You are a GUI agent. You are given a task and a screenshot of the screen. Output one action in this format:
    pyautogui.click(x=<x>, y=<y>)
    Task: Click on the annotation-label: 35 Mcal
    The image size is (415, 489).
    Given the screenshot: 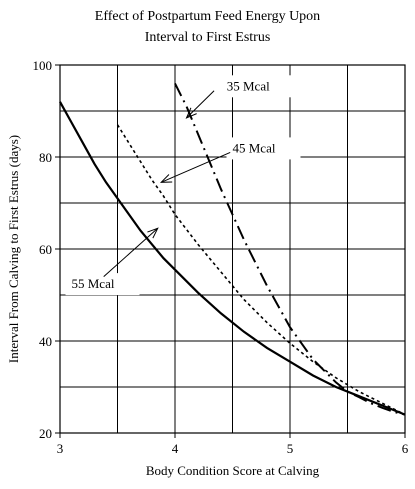 What is the action you would take?
    pyautogui.click(x=248, y=85)
    